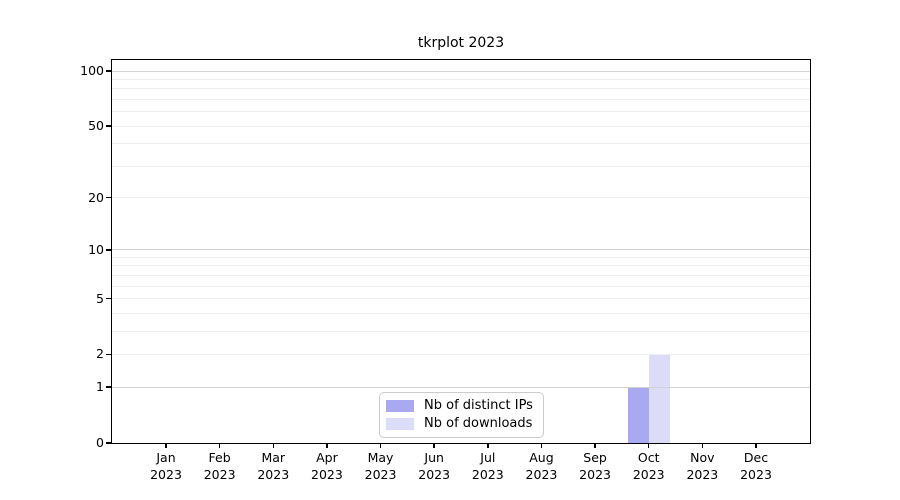  I want to click on x-tick-month: Aug, so click(541, 457).